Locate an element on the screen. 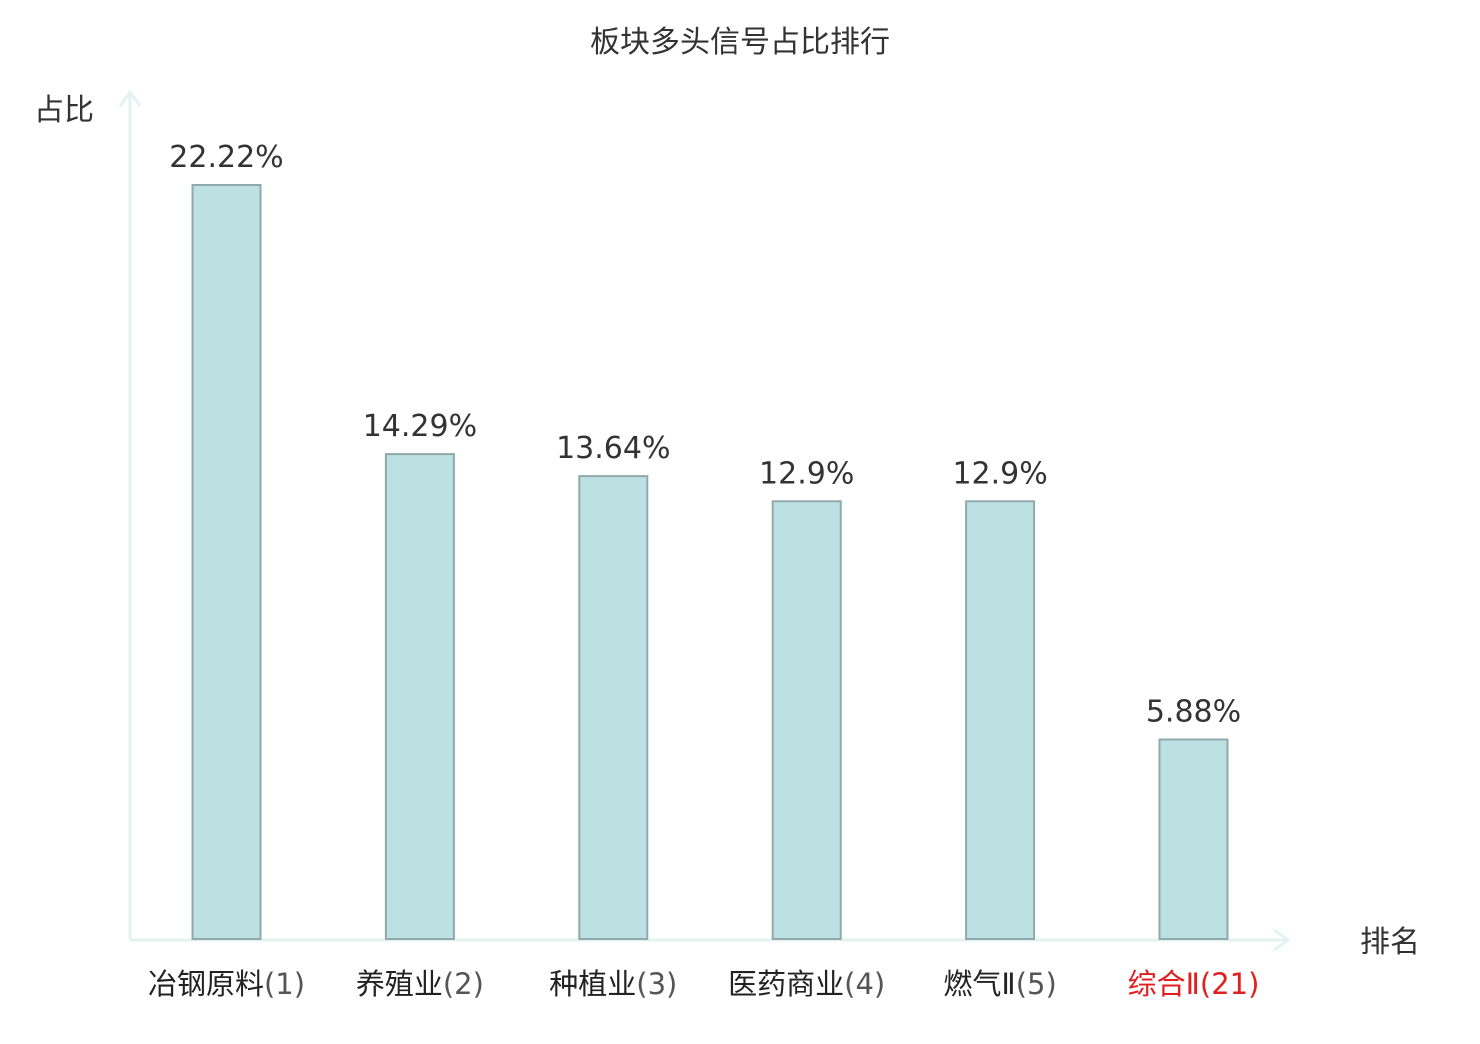 This screenshot has height=1044, width=1480. value-label: 14.29% is located at coordinates (420, 426).